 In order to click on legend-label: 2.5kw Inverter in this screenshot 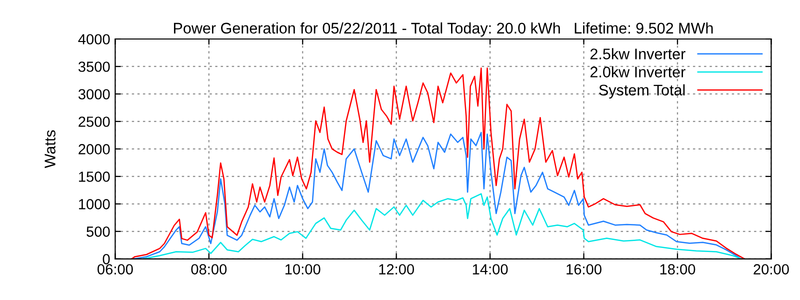, I will do `click(638, 54)`.